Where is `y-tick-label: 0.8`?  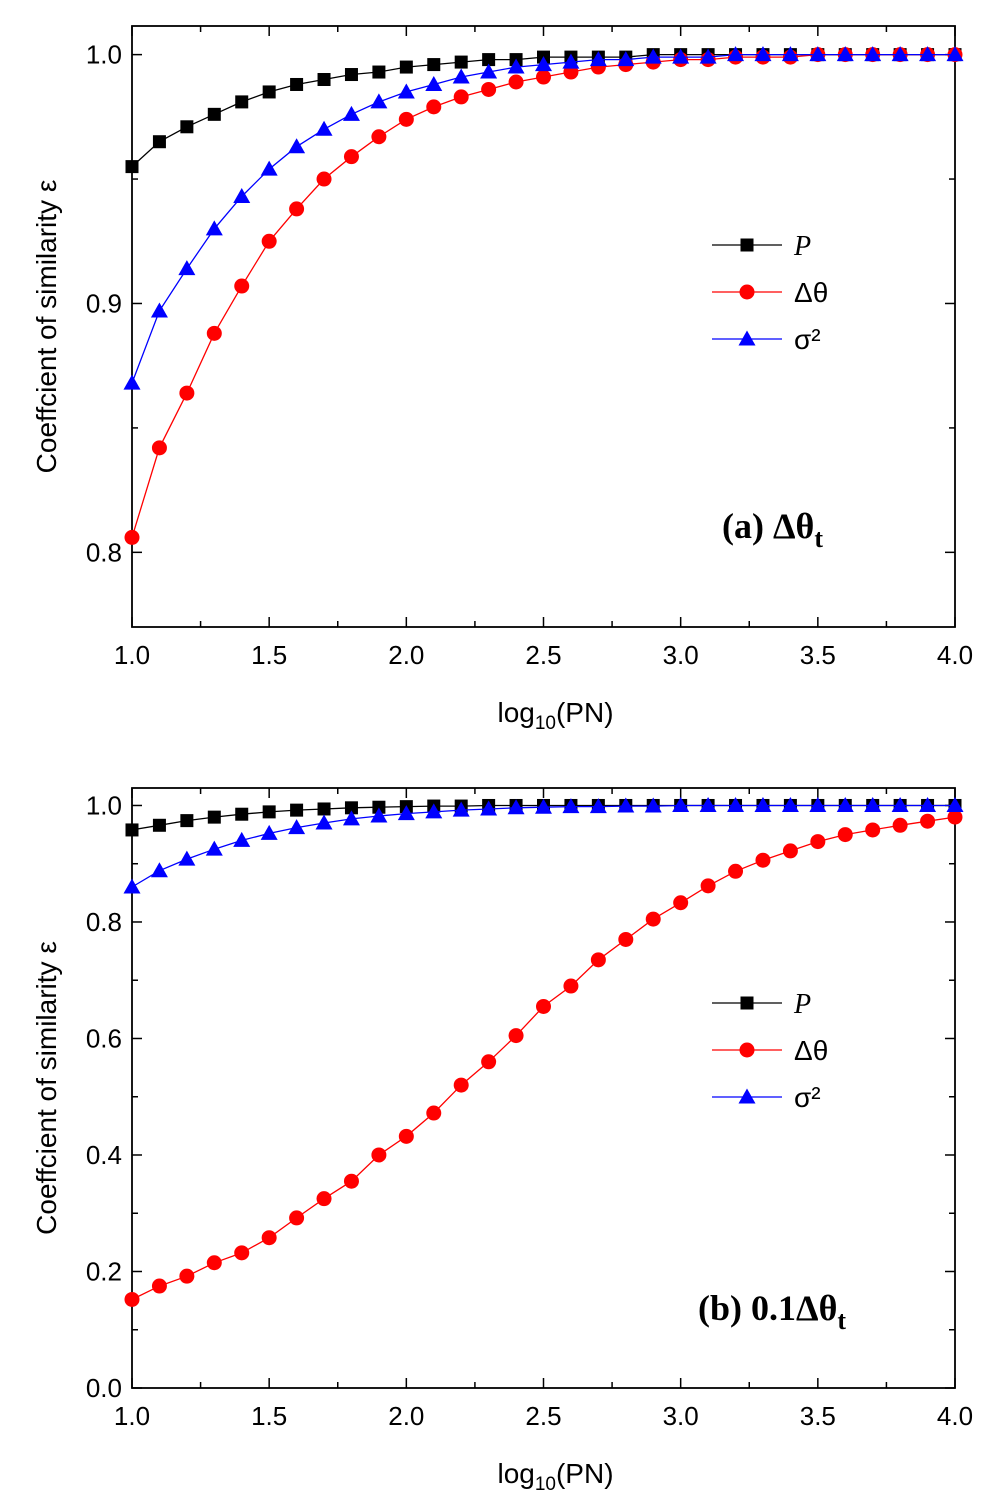 y-tick-label: 0.8 is located at coordinates (104, 552).